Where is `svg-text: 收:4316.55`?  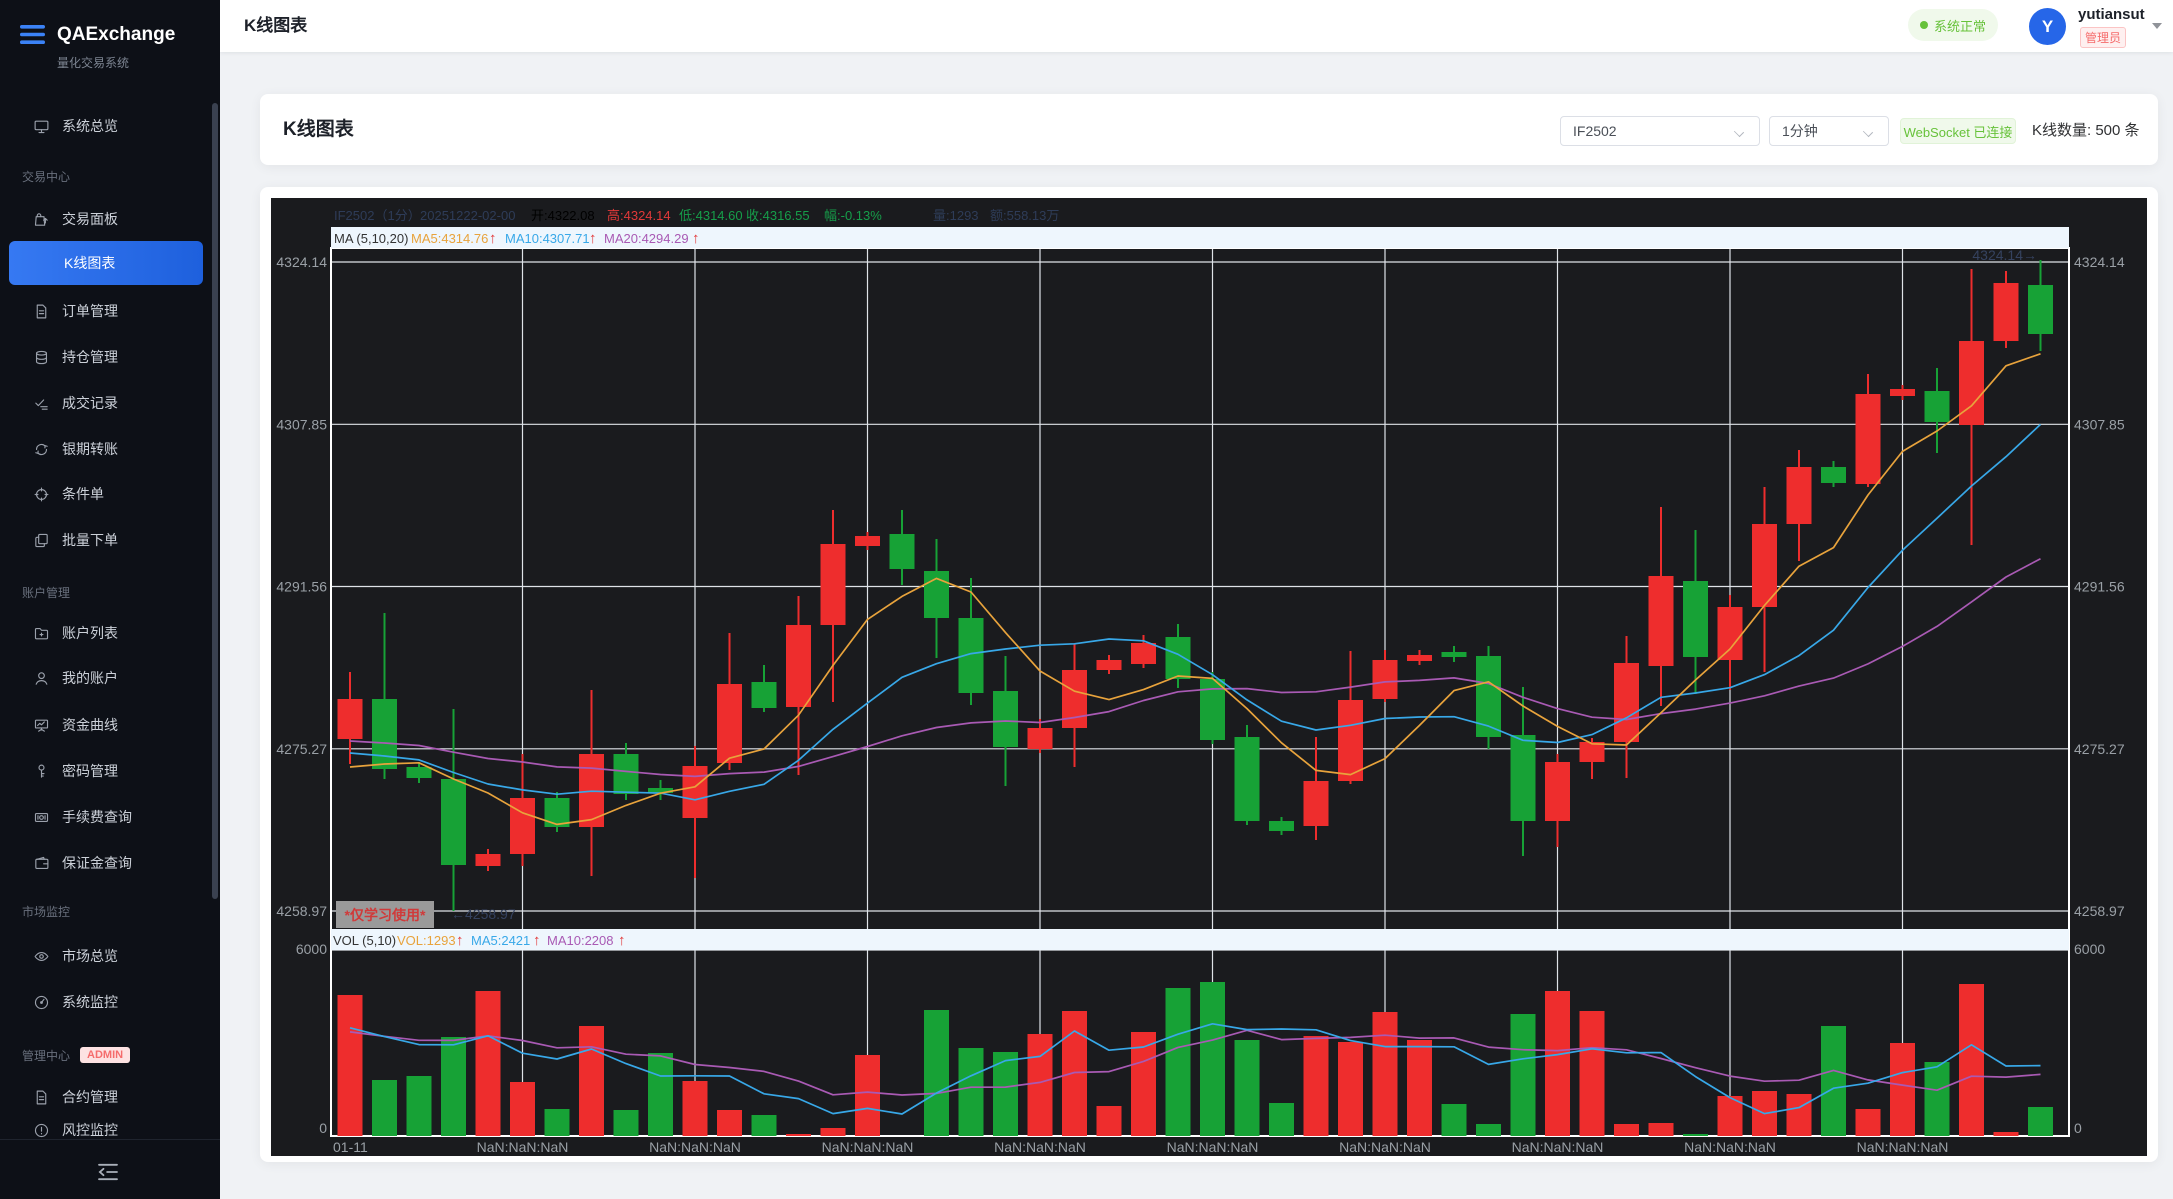
svg-text: 收:4316.55 is located at coordinates (778, 215).